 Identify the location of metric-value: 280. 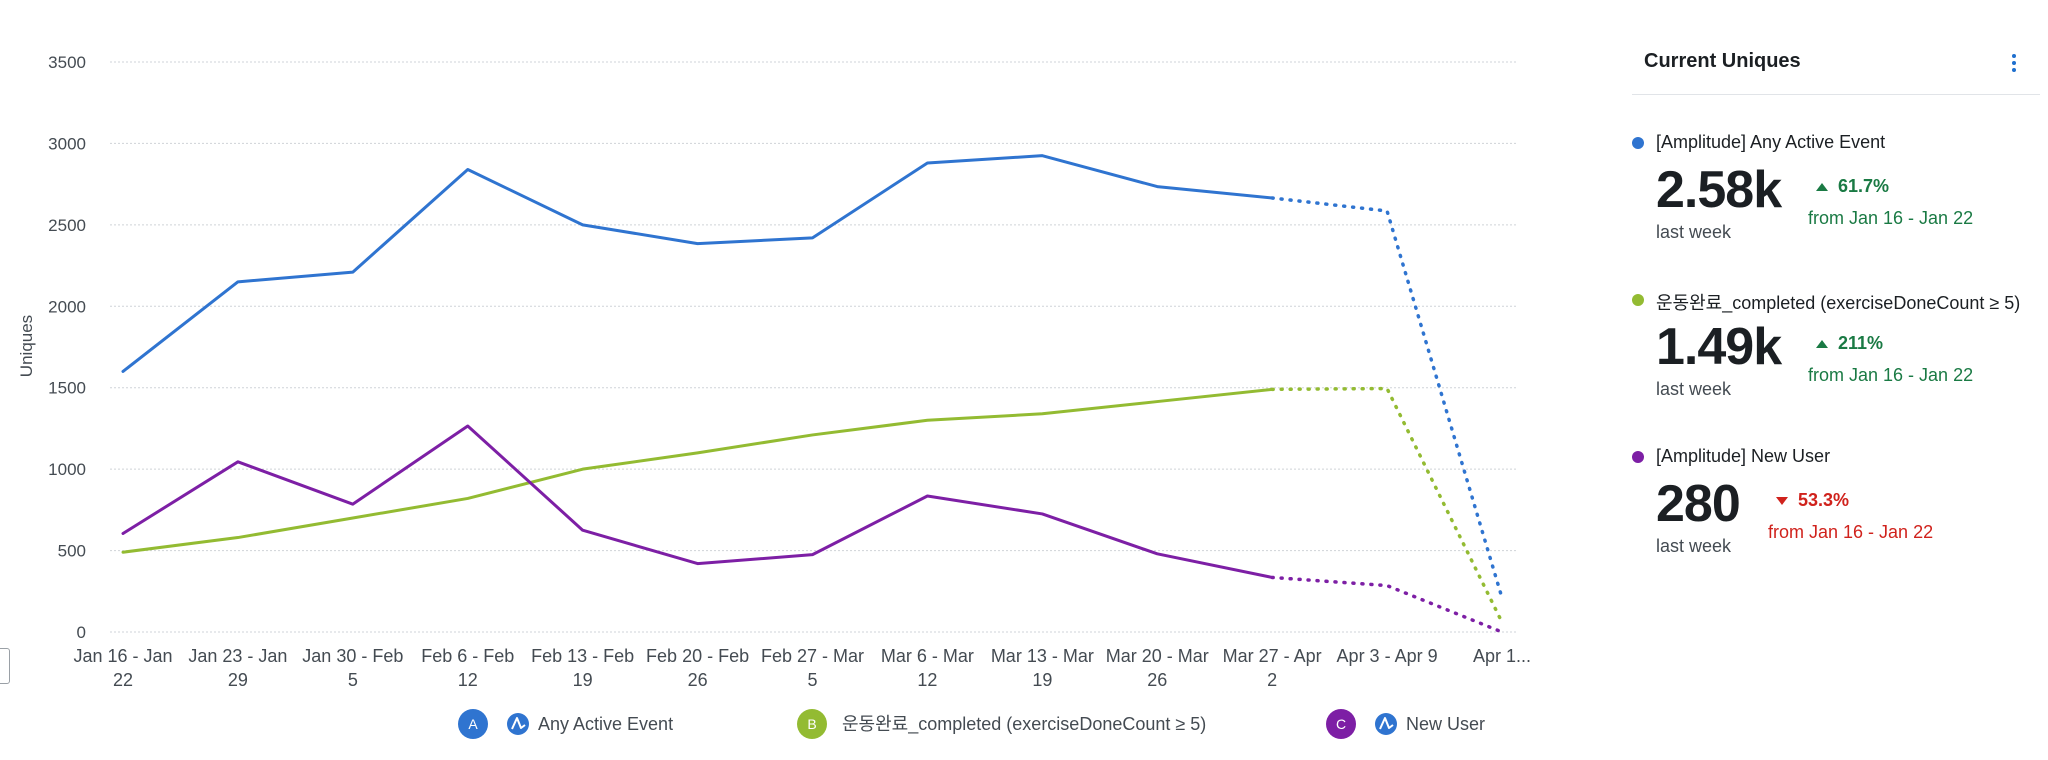
(1698, 504).